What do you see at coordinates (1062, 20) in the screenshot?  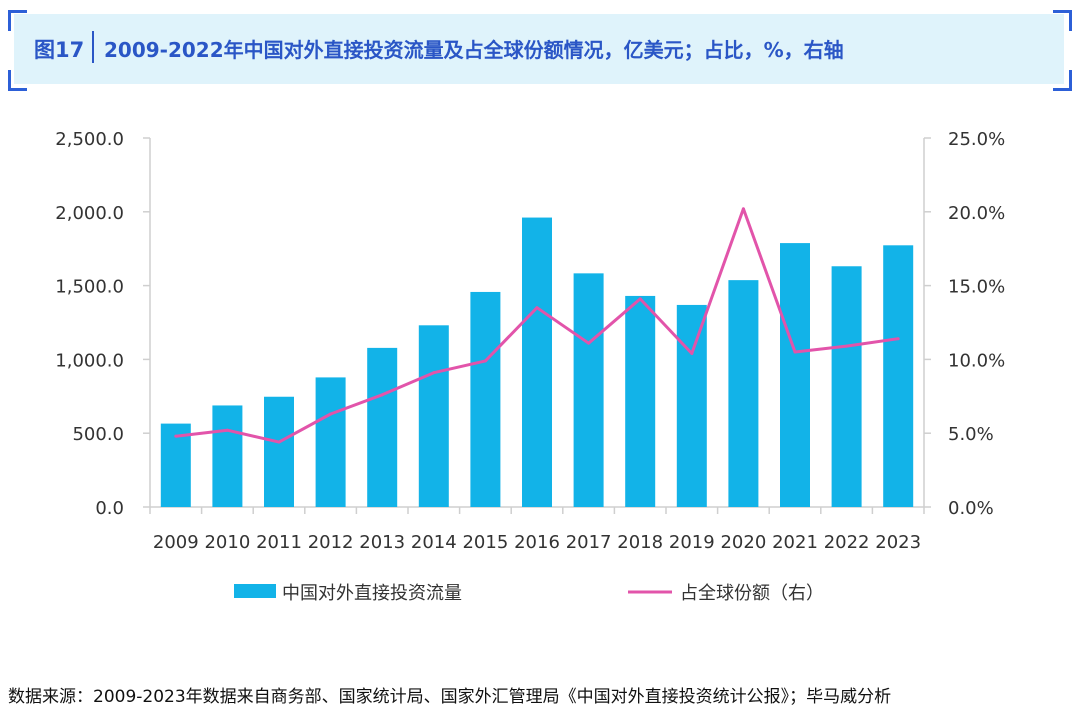 I see `bracket-top-right` at bounding box center [1062, 20].